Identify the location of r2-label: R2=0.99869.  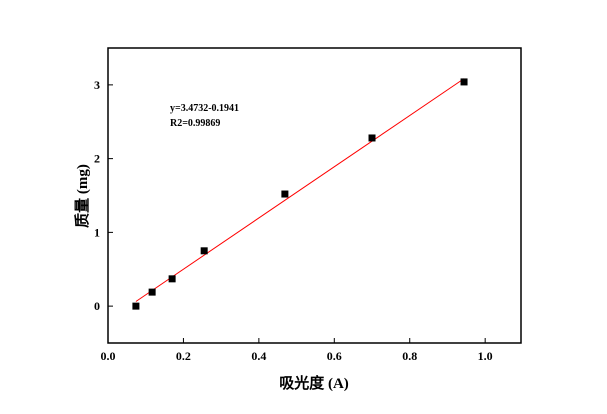
(195, 123).